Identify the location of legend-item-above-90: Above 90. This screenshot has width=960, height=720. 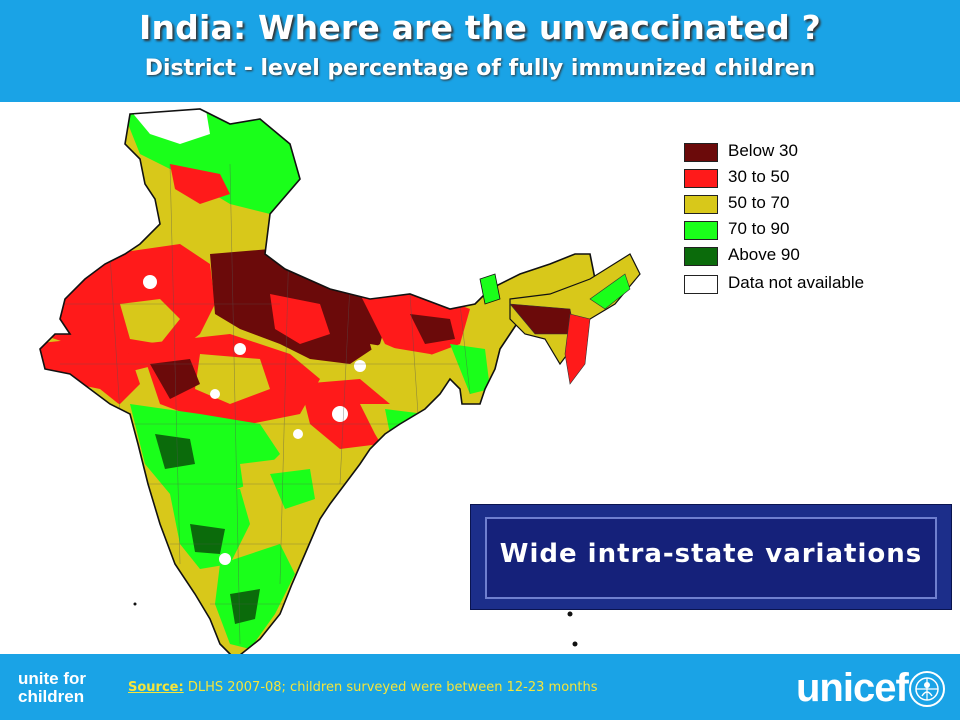
(804, 255).